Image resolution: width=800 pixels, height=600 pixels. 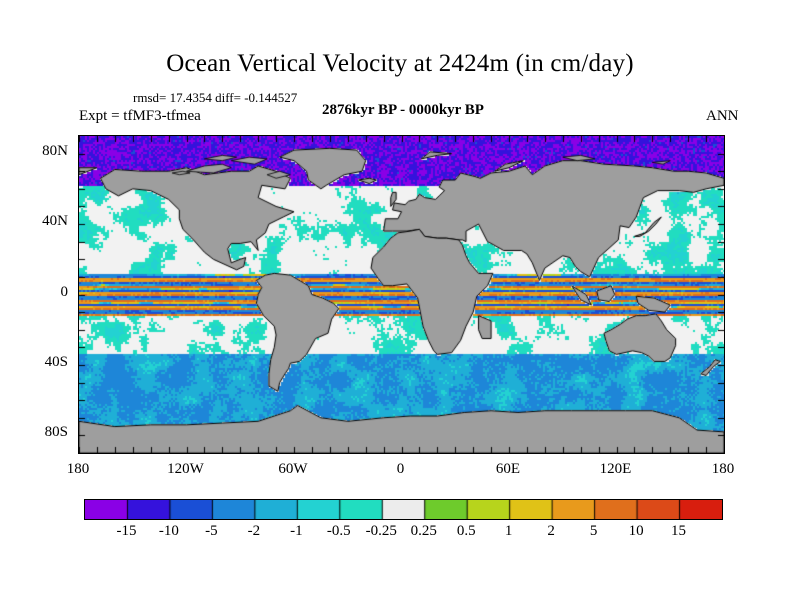 I want to click on longitude-tick-label: 120E, so click(x=615, y=469).